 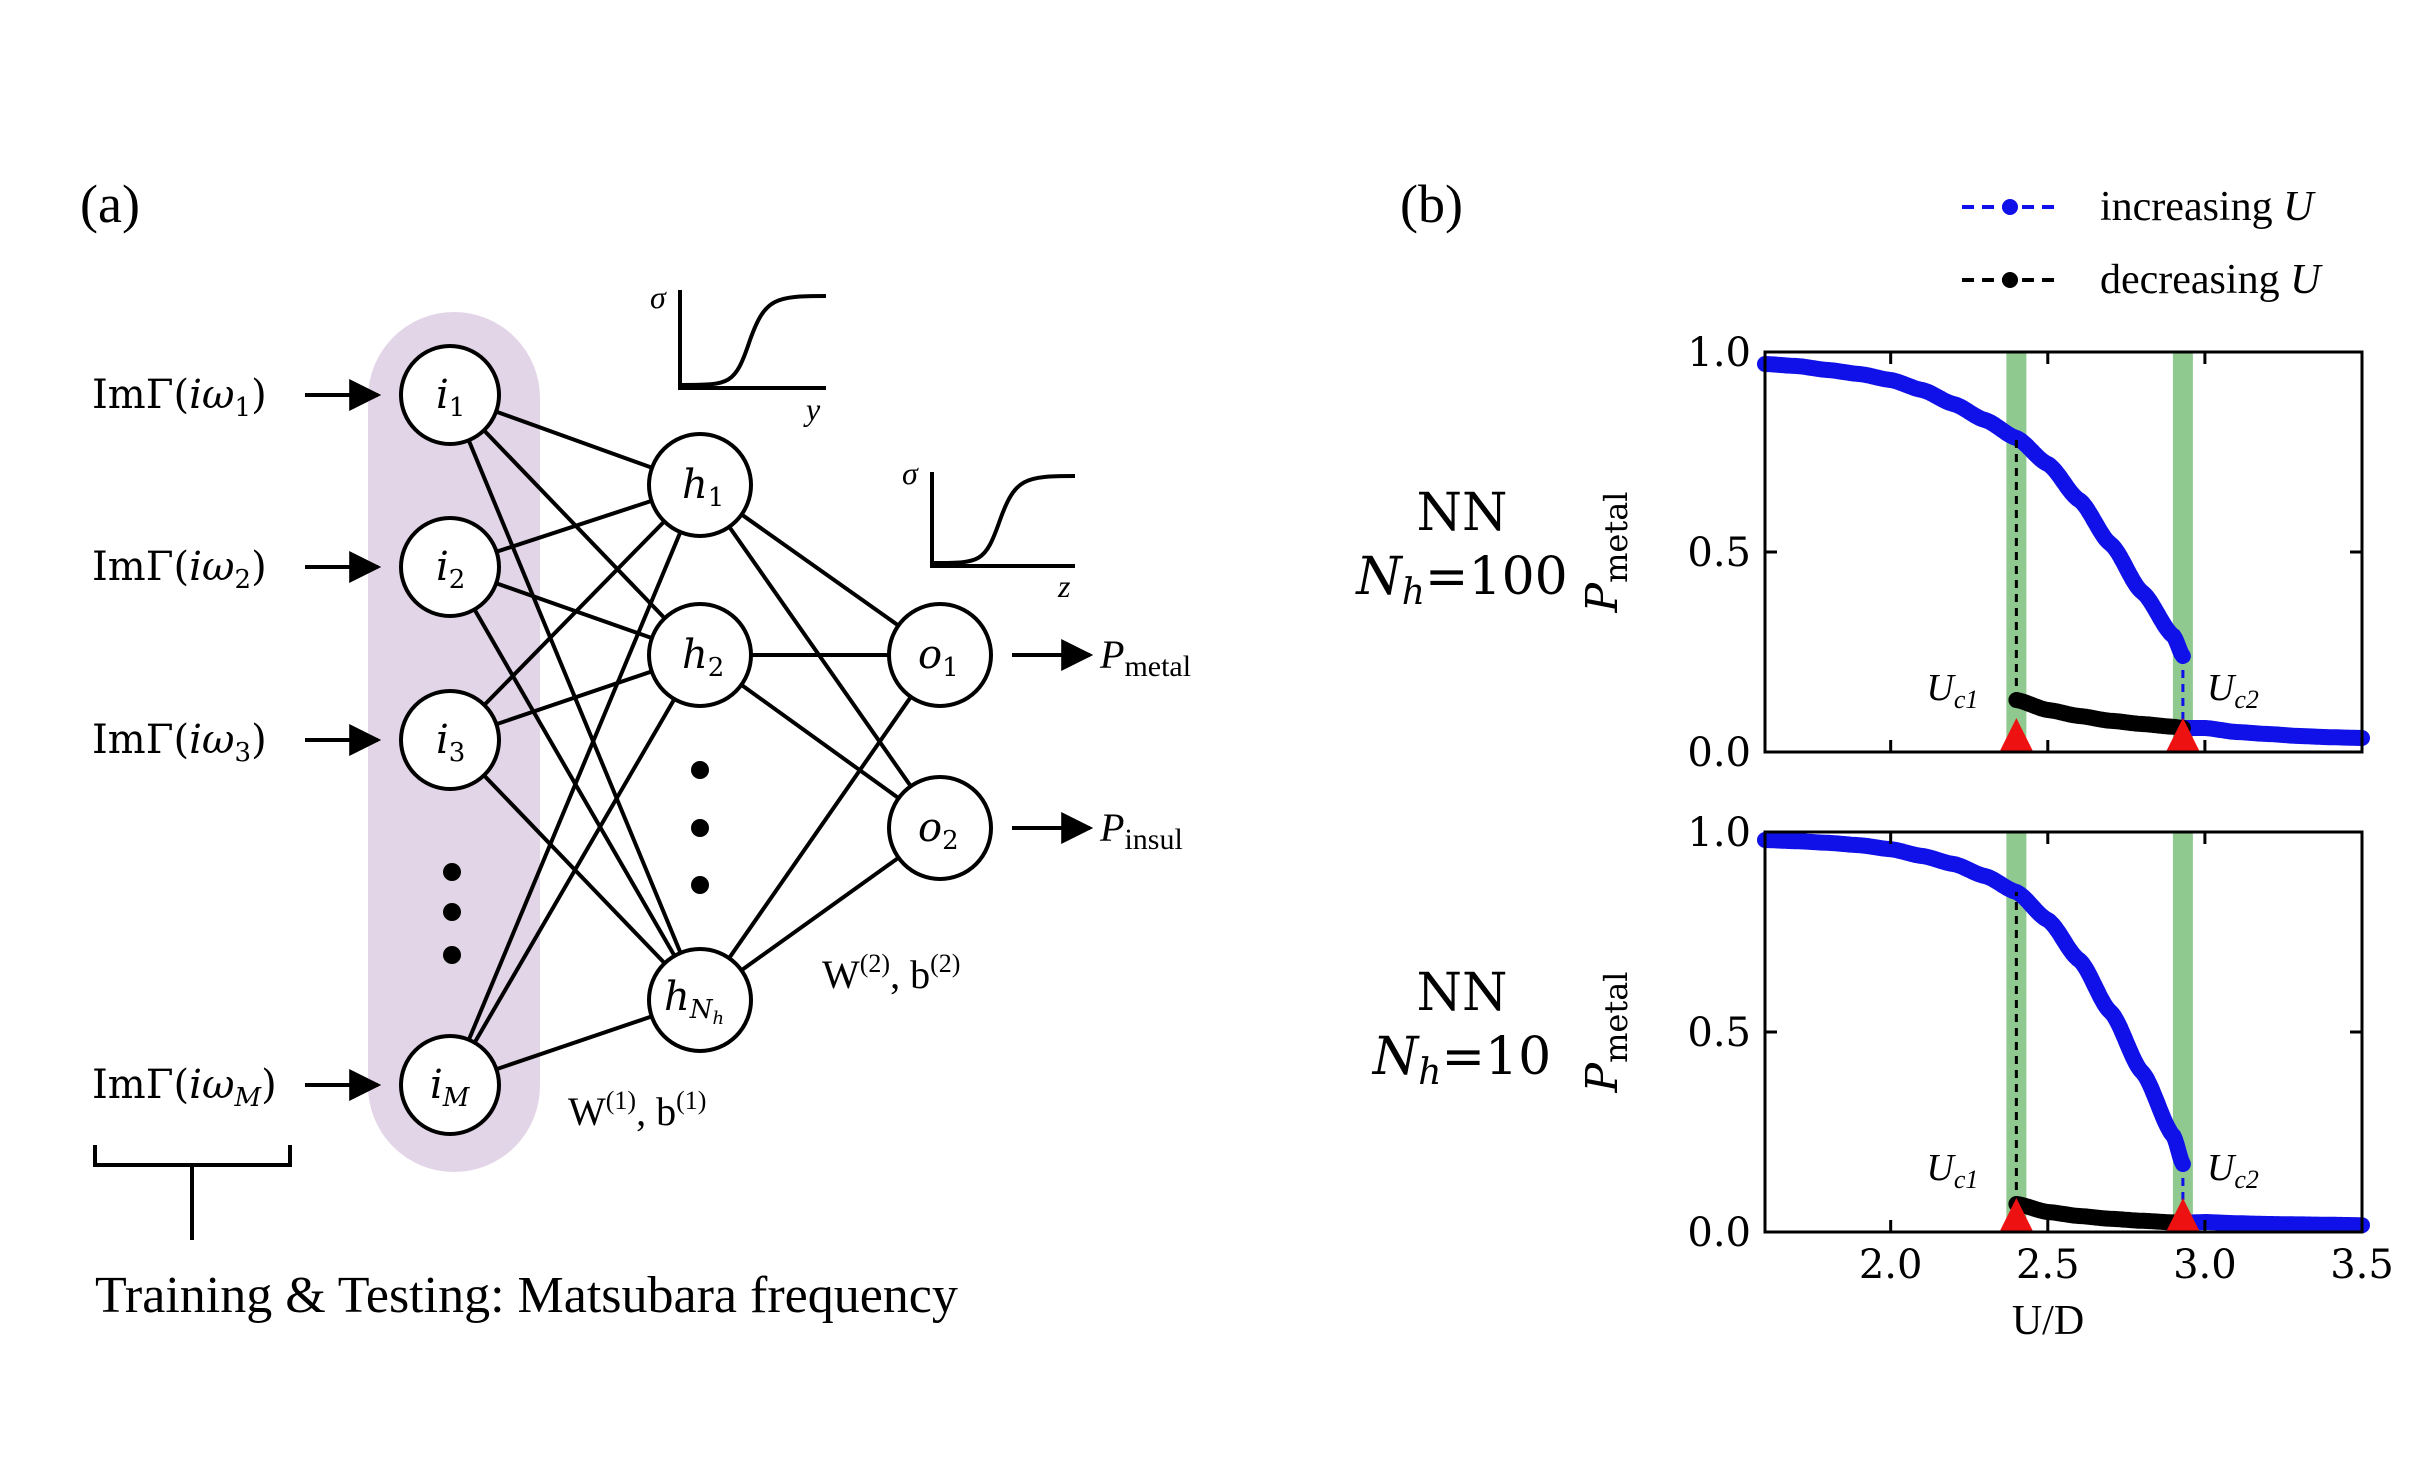 What do you see at coordinates (192, 1192) in the screenshot?
I see `input-bracket` at bounding box center [192, 1192].